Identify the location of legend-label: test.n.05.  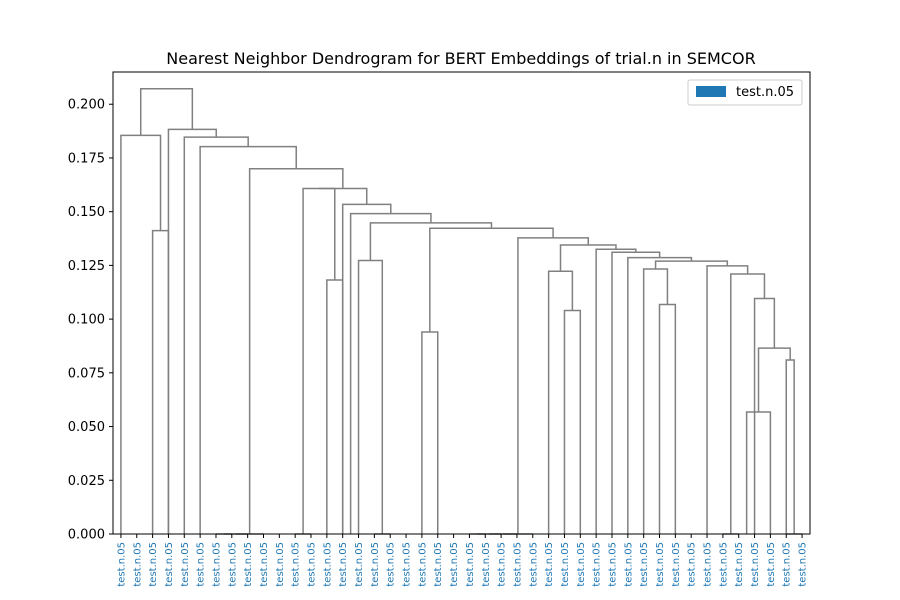
(765, 92).